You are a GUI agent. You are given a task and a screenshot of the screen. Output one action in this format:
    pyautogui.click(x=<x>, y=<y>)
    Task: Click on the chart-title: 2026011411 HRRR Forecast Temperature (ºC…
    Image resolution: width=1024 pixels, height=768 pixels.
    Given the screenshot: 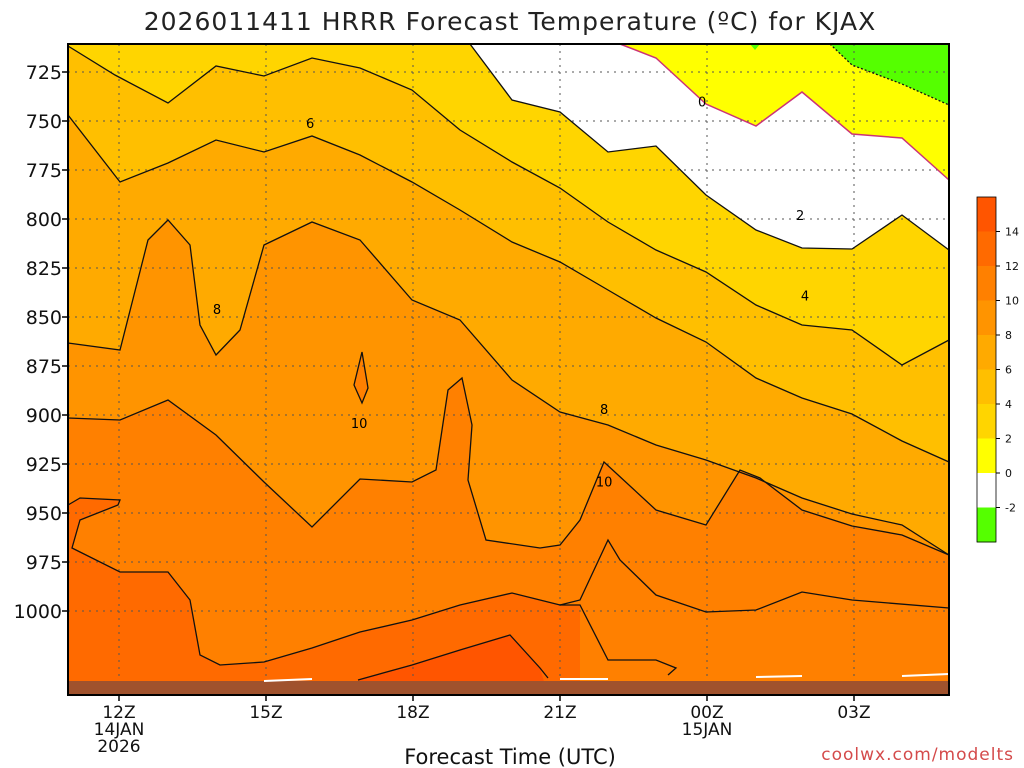 What is the action you would take?
    pyautogui.click(x=510, y=21)
    